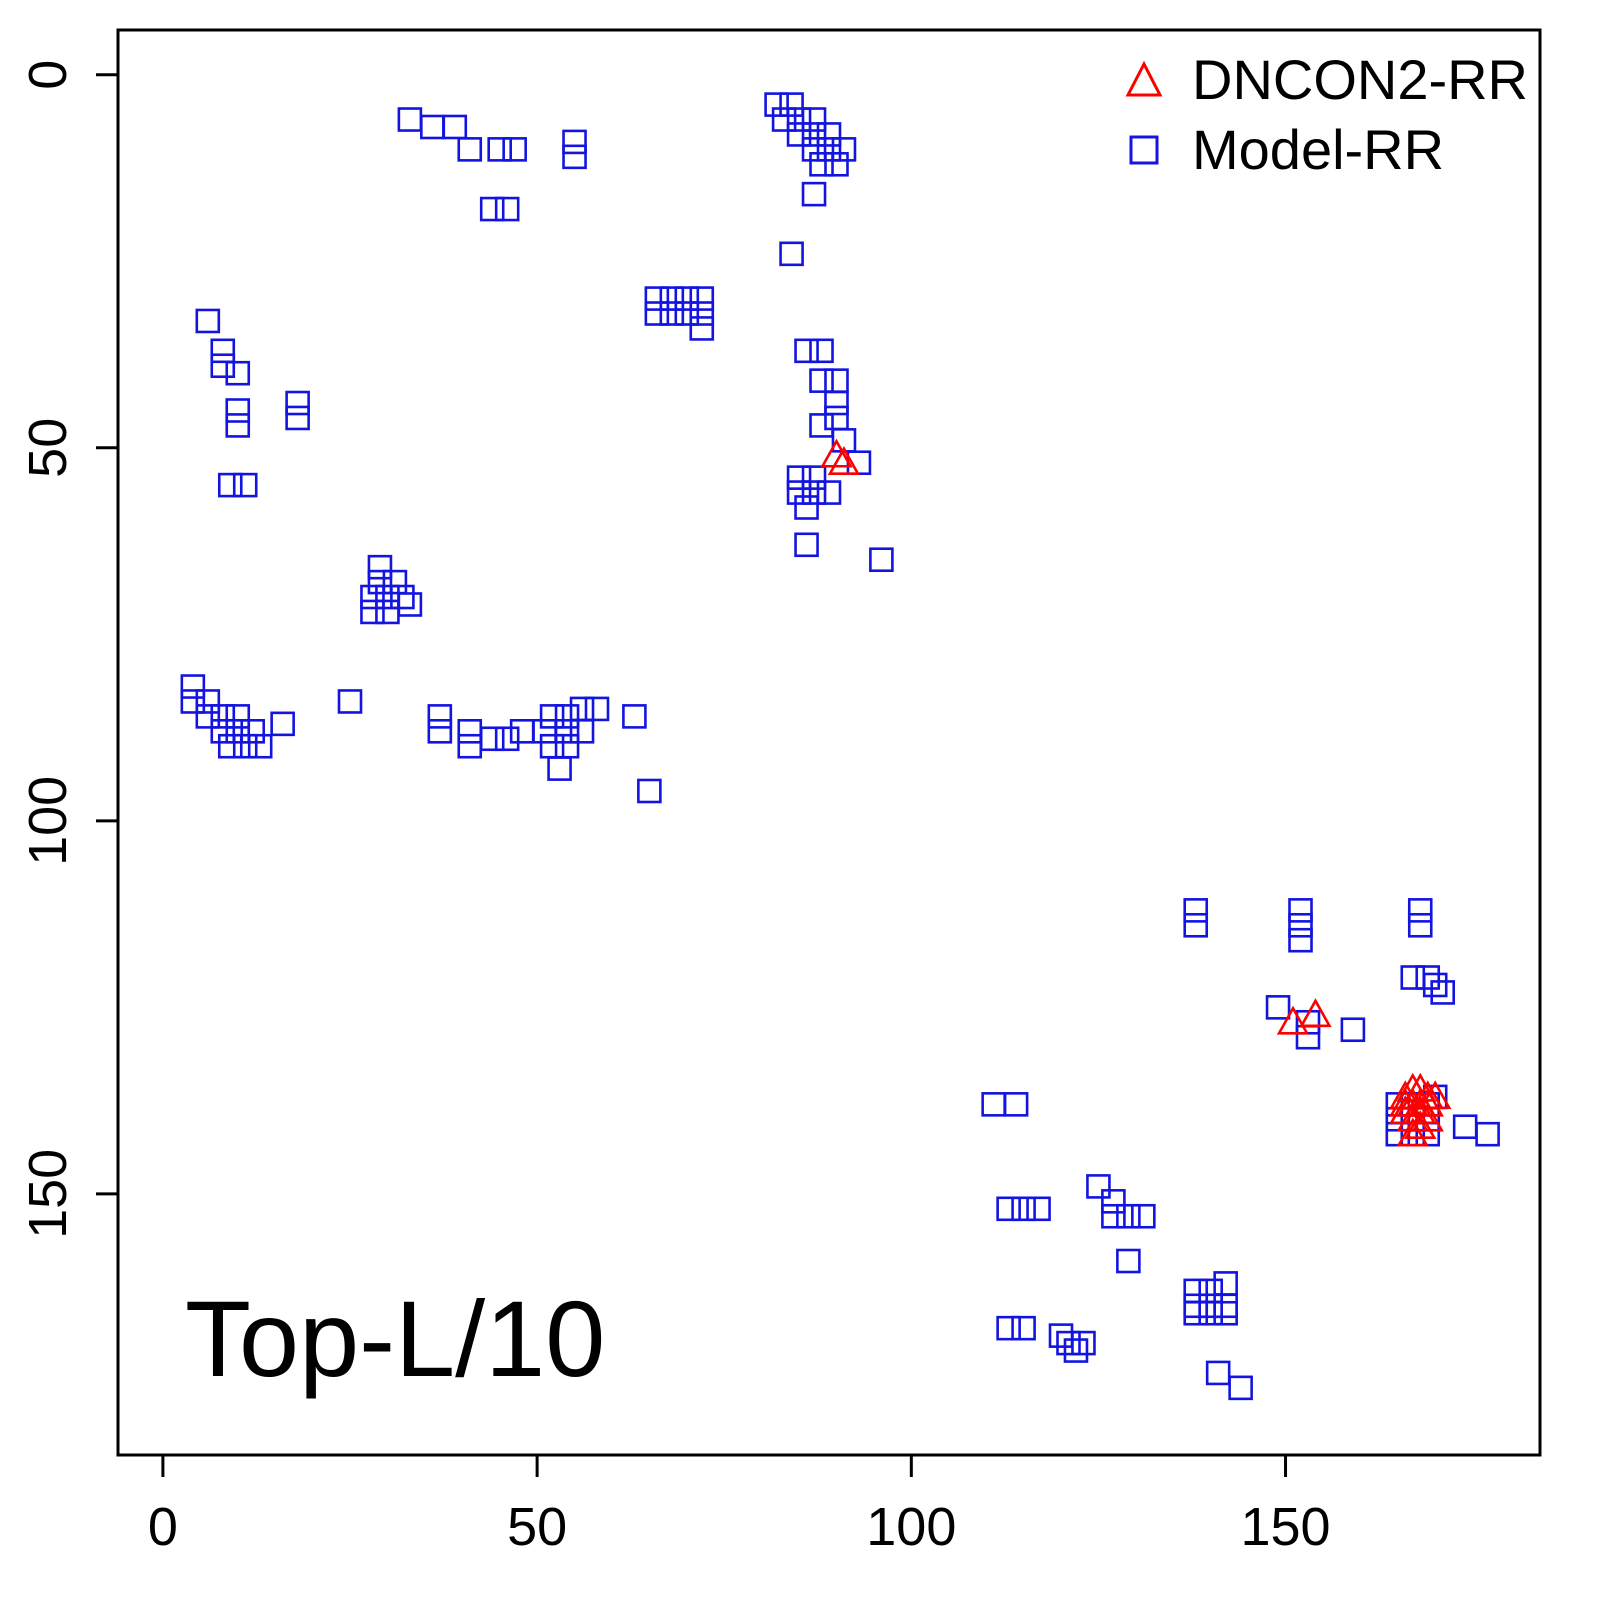  Describe the element at coordinates (1318, 149) in the screenshot. I see `legend-label-model-rr: Model-RR` at that location.